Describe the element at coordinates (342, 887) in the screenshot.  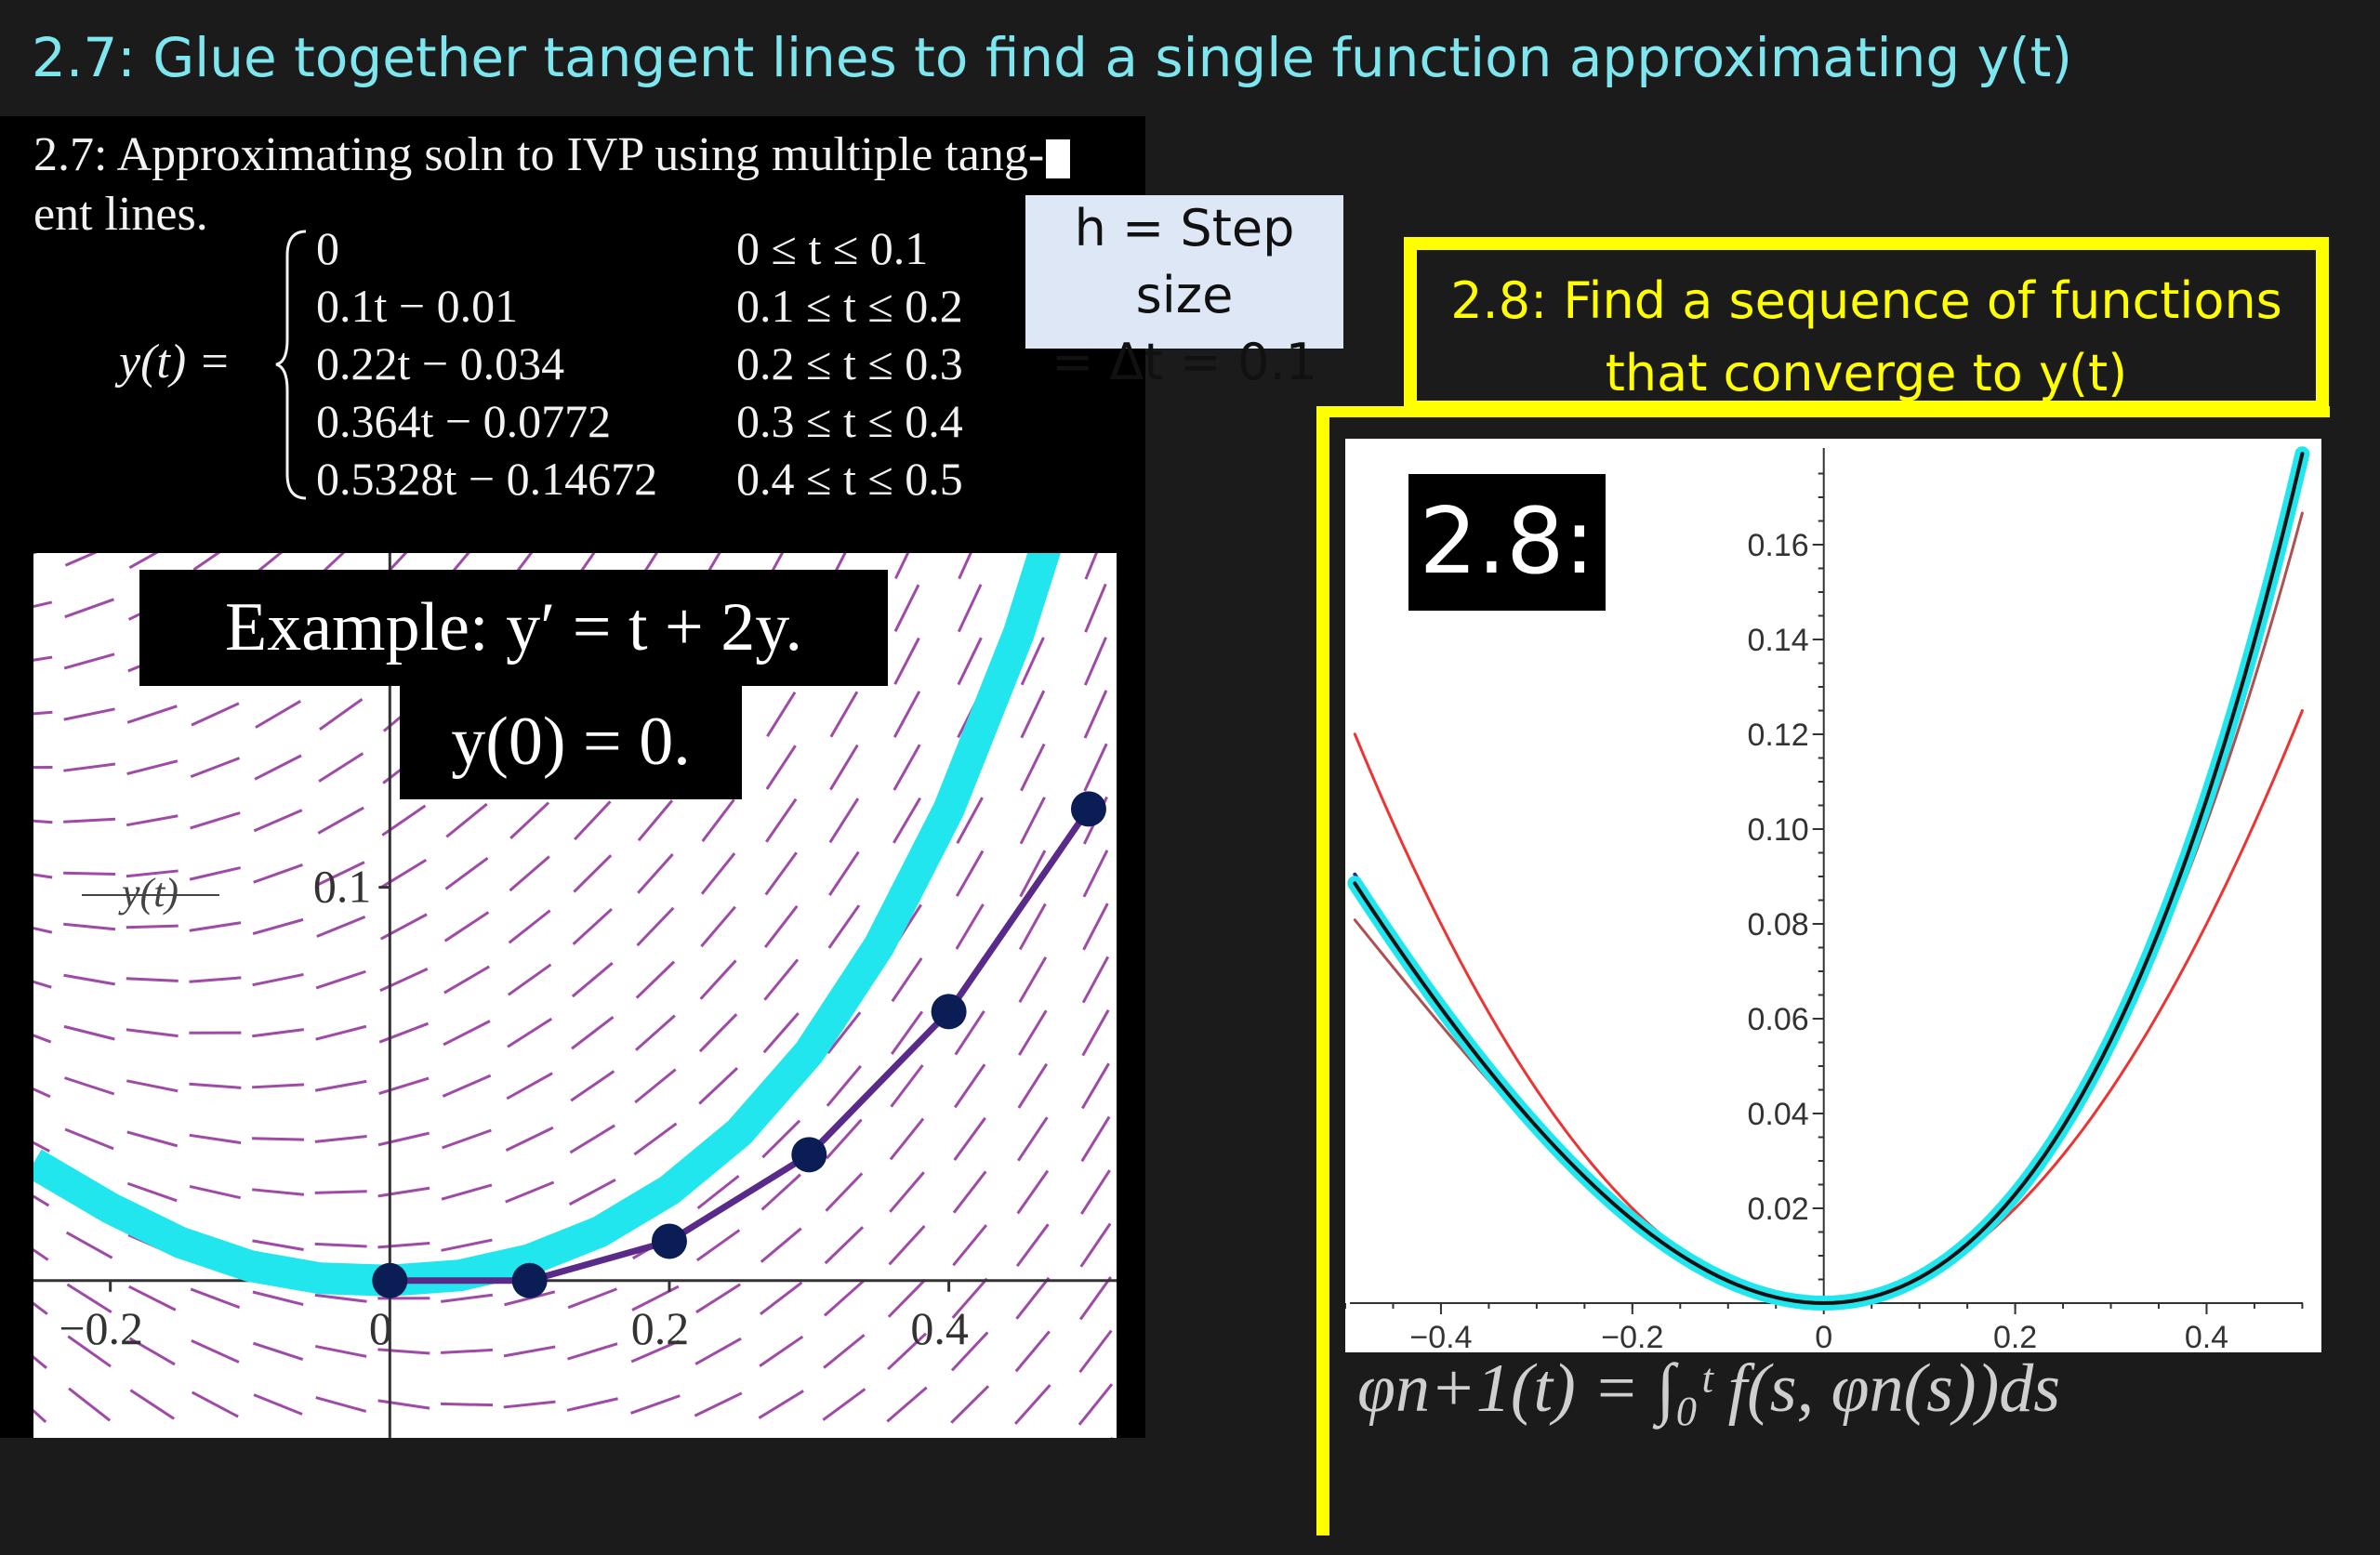
I see `y-tick-label: 0.1` at that location.